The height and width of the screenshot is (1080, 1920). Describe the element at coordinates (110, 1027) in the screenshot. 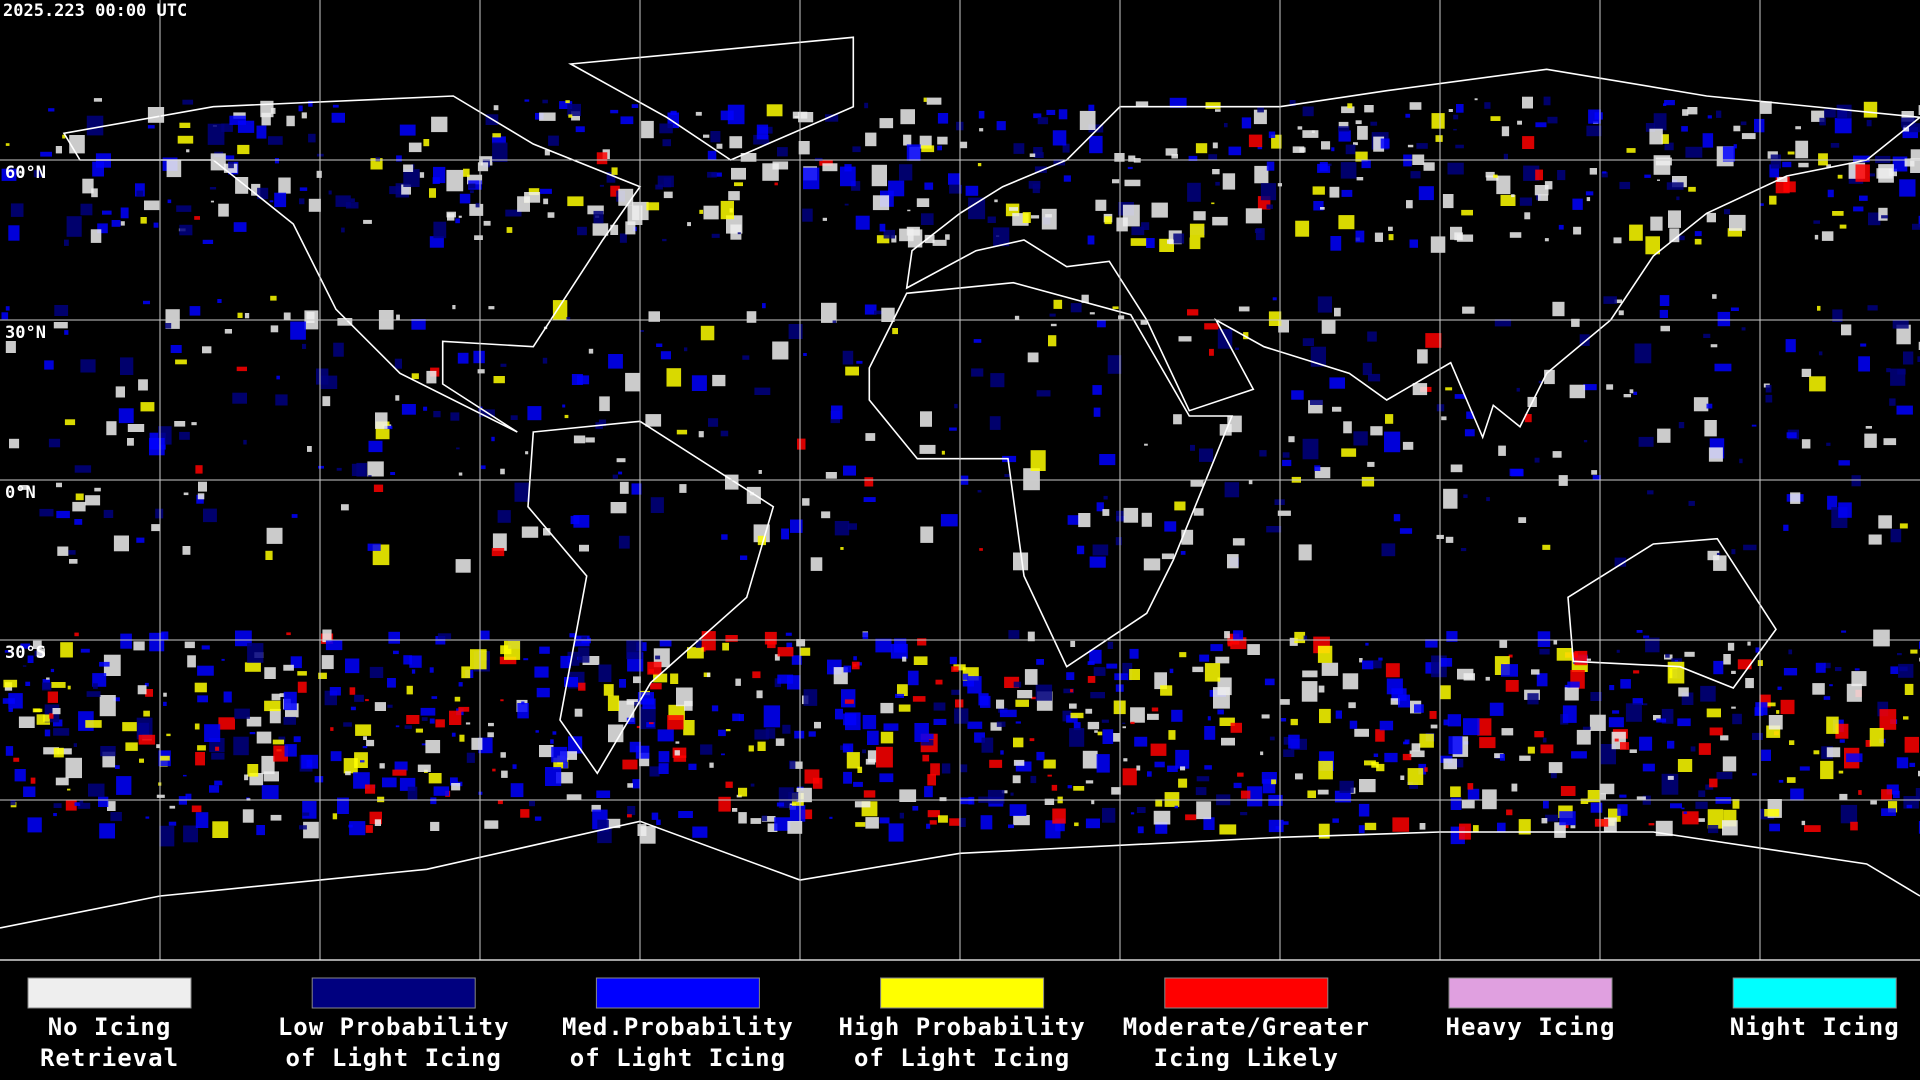

I see `legend-label: No Icing` at that location.